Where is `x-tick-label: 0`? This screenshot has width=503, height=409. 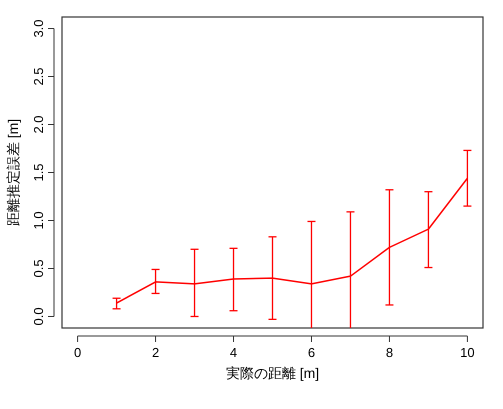
x-tick-label: 0 is located at coordinates (78, 352).